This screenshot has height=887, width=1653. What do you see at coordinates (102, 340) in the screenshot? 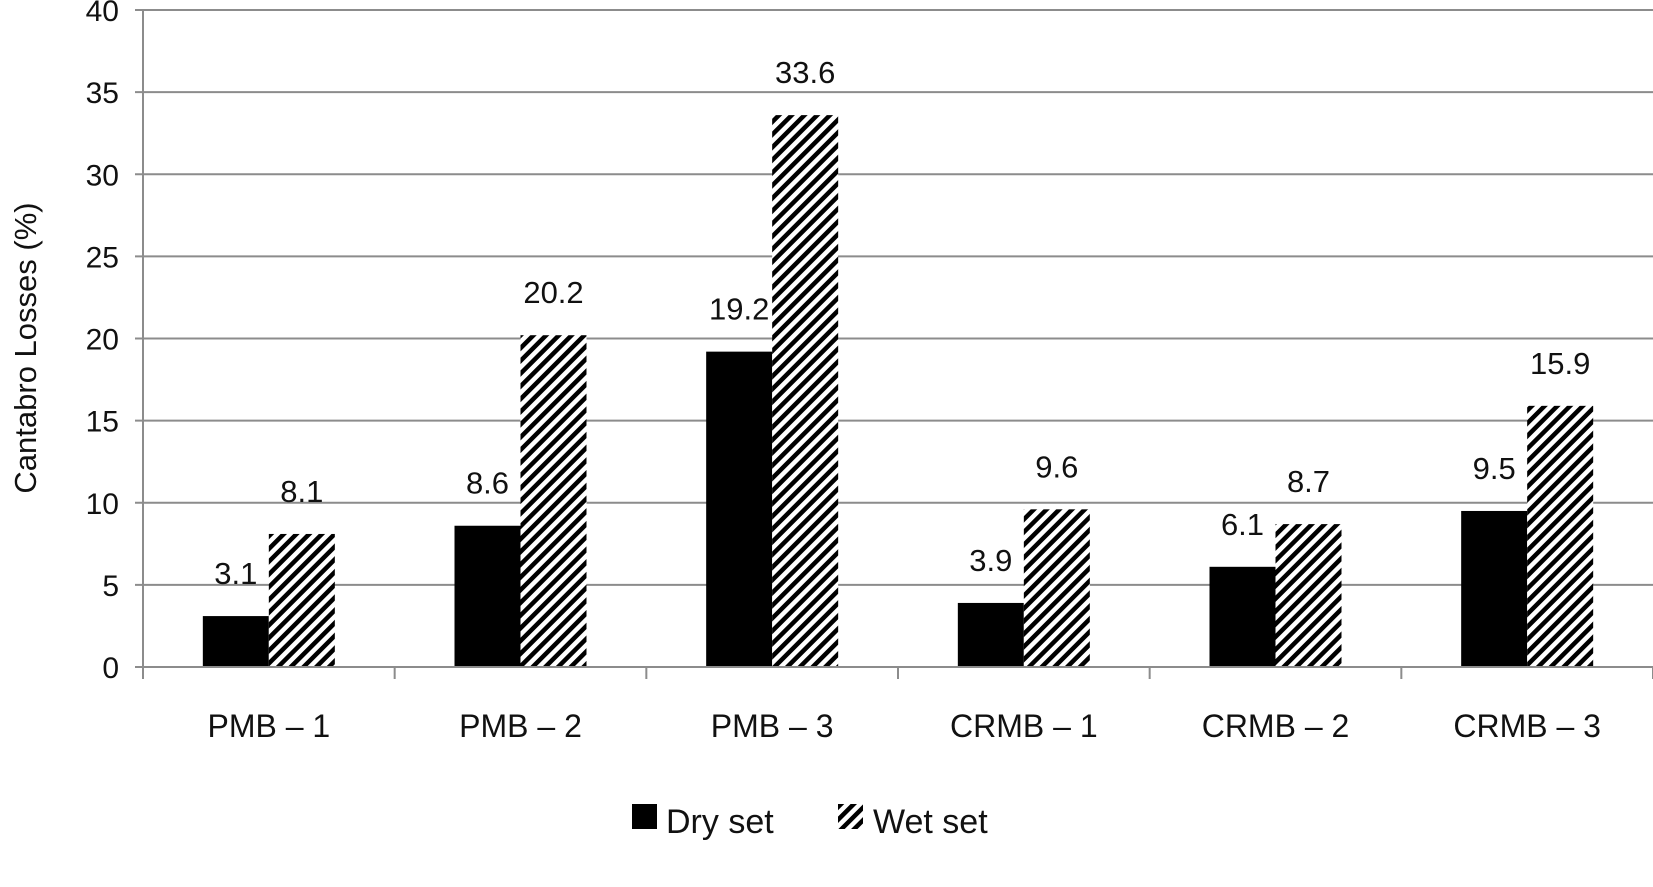
I see `y-tick-label-20: 20` at bounding box center [102, 340].